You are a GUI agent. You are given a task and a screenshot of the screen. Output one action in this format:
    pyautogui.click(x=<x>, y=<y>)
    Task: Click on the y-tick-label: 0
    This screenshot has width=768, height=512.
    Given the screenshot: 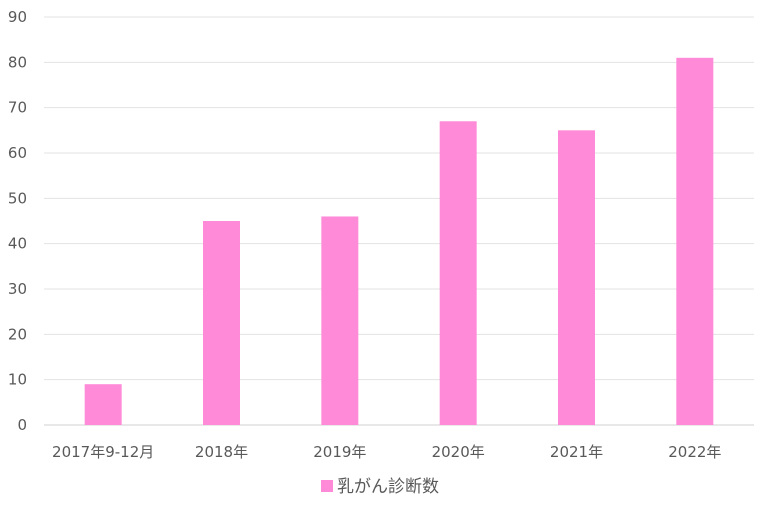 What is the action you would take?
    pyautogui.click(x=22, y=425)
    